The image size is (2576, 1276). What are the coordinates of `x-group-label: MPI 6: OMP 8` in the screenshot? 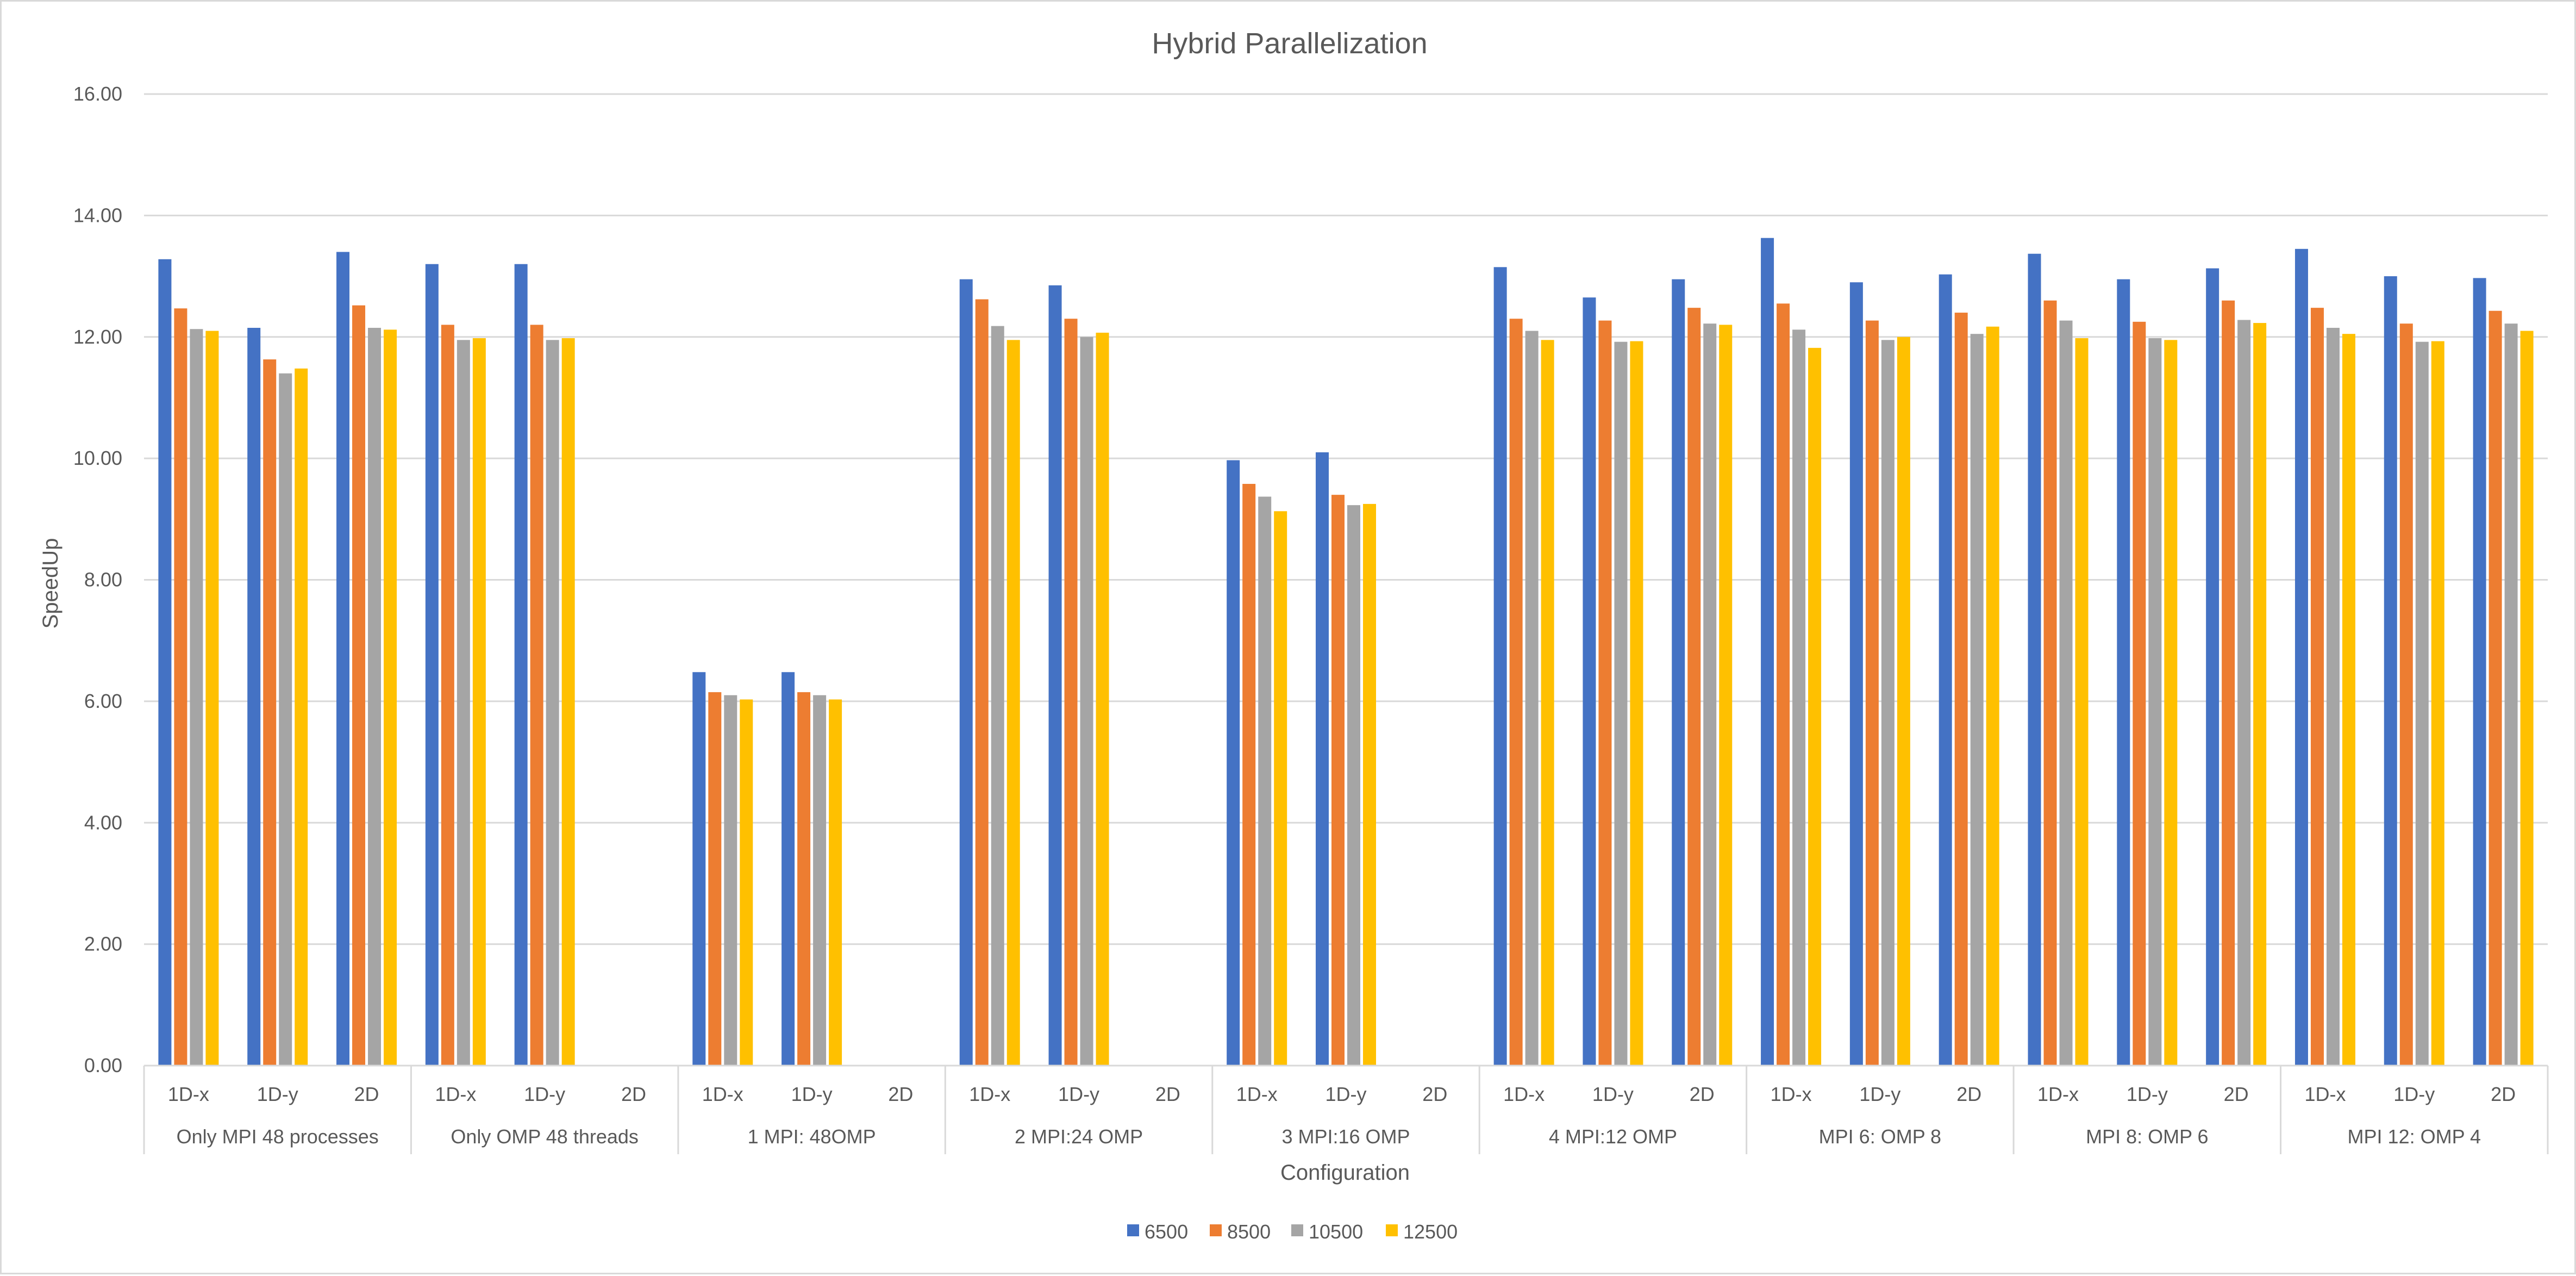 It's located at (1880, 1136).